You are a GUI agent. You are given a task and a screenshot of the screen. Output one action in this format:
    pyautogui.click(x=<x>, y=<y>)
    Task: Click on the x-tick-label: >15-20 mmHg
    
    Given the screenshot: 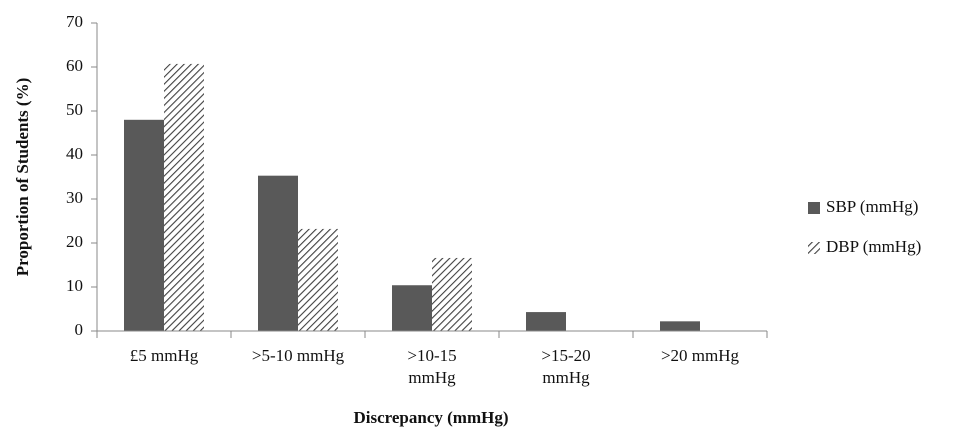 What is the action you would take?
    pyautogui.click(x=566, y=366)
    